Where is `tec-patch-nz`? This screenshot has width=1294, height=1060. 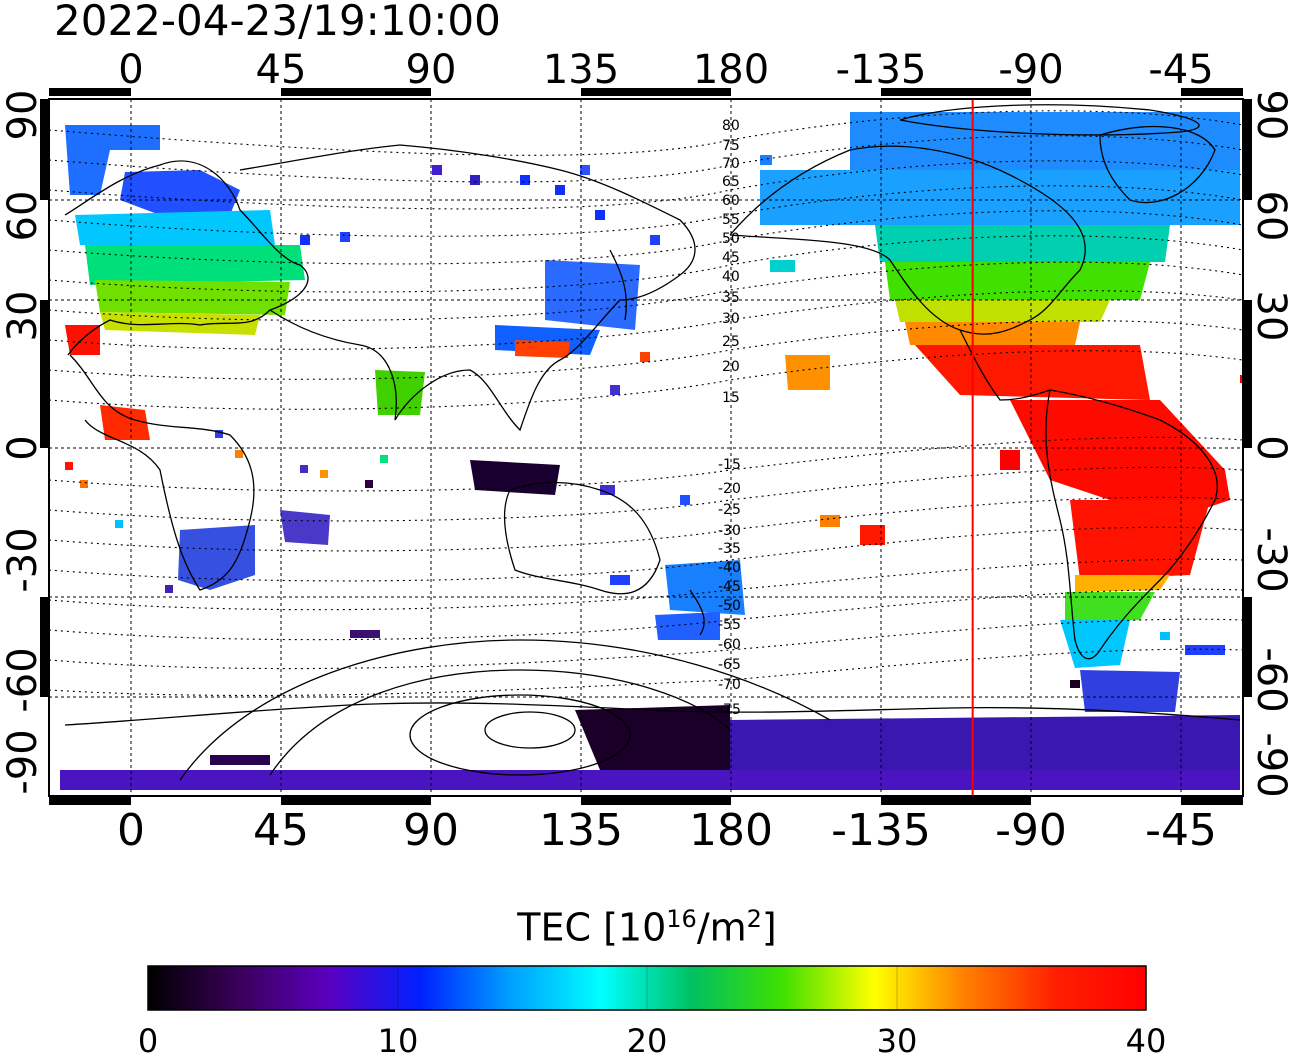
tec-patch-nz is located at coordinates (687, 626).